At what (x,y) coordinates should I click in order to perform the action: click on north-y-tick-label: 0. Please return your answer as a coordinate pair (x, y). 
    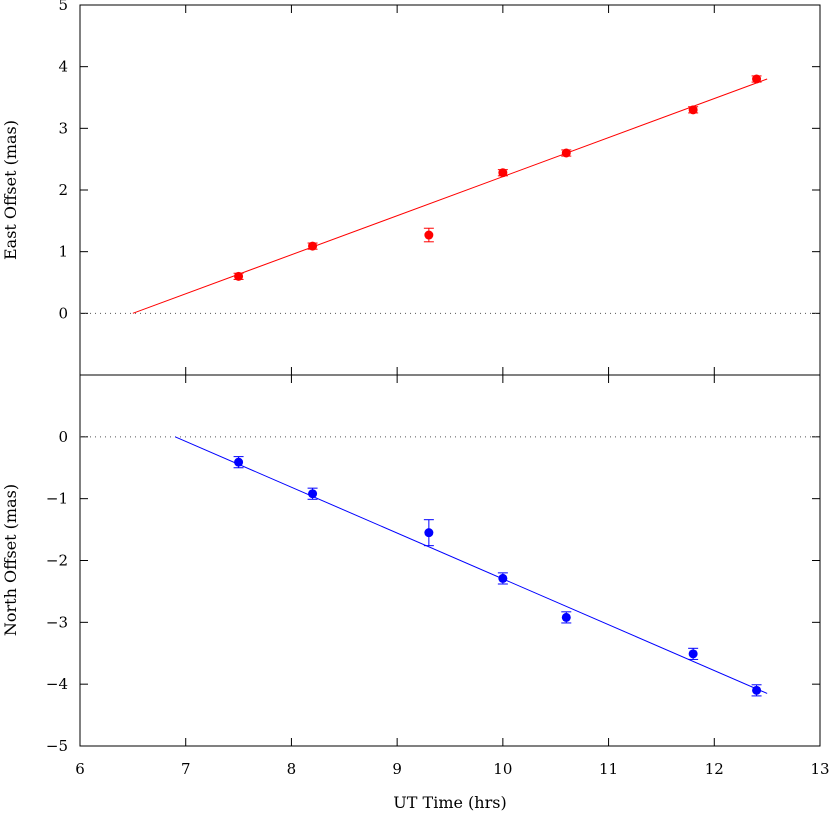
    Looking at the image, I should click on (63, 437).